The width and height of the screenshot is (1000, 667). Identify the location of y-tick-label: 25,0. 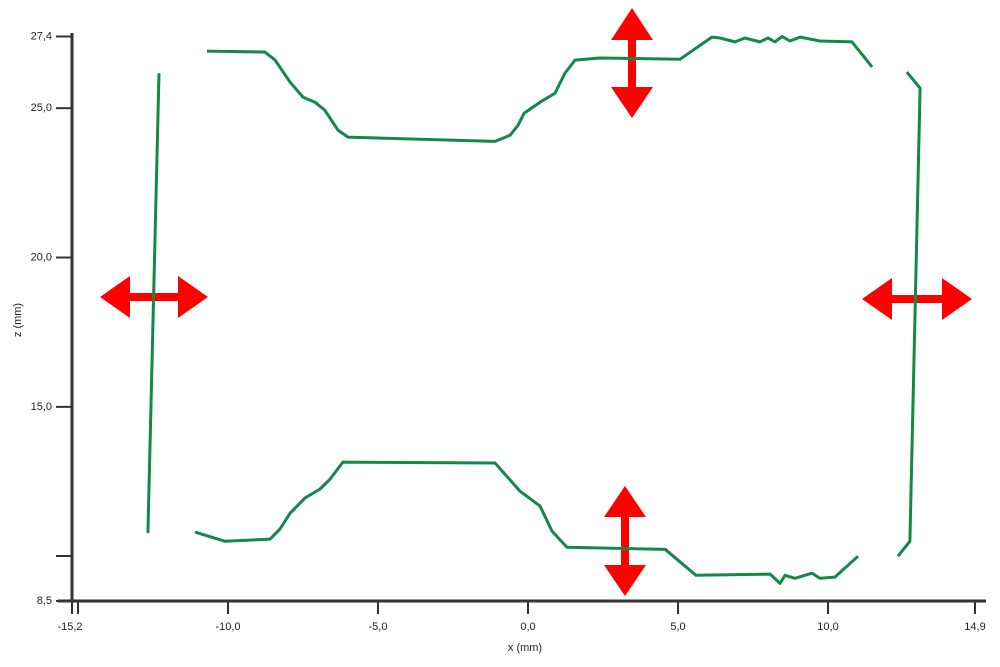
(41, 108).